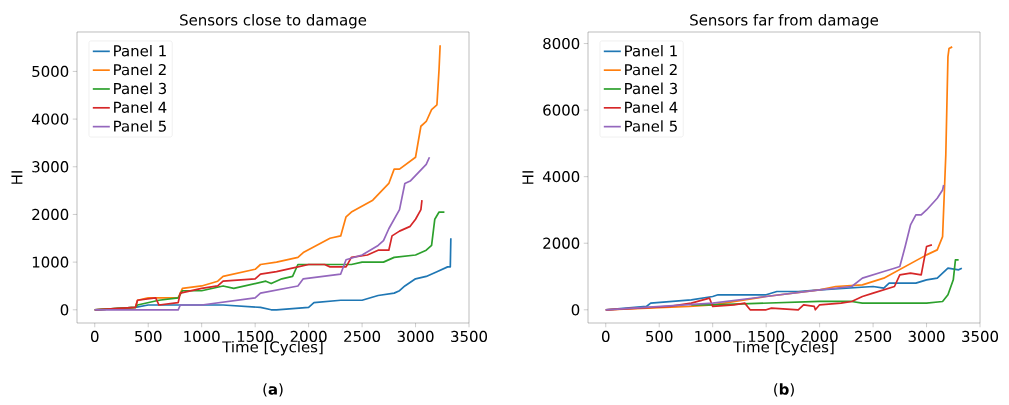 The height and width of the screenshot is (405, 1009). Describe the element at coordinates (784, 390) in the screenshot. I see `text: (b)` at that location.